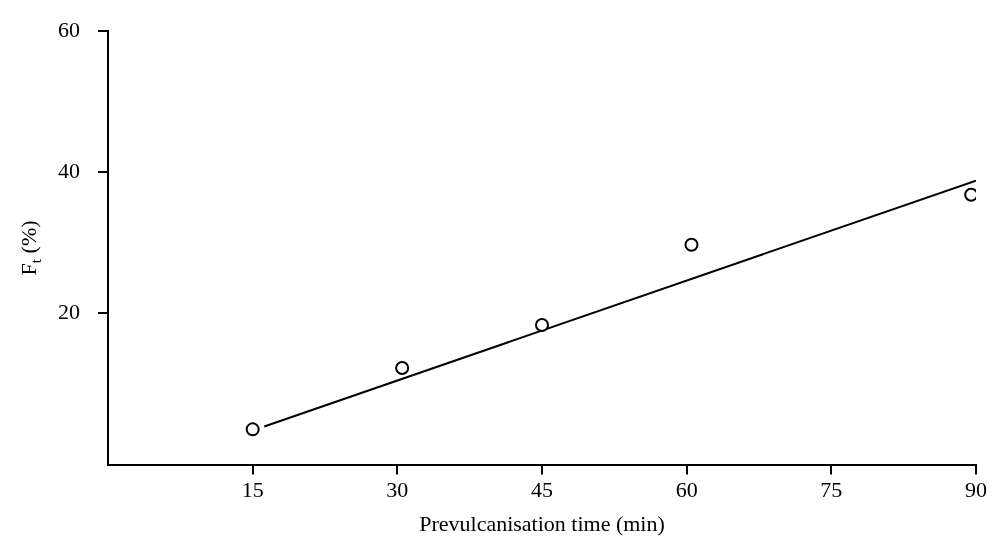  Describe the element at coordinates (69, 29) in the screenshot. I see `y-tick-label: 60` at that location.